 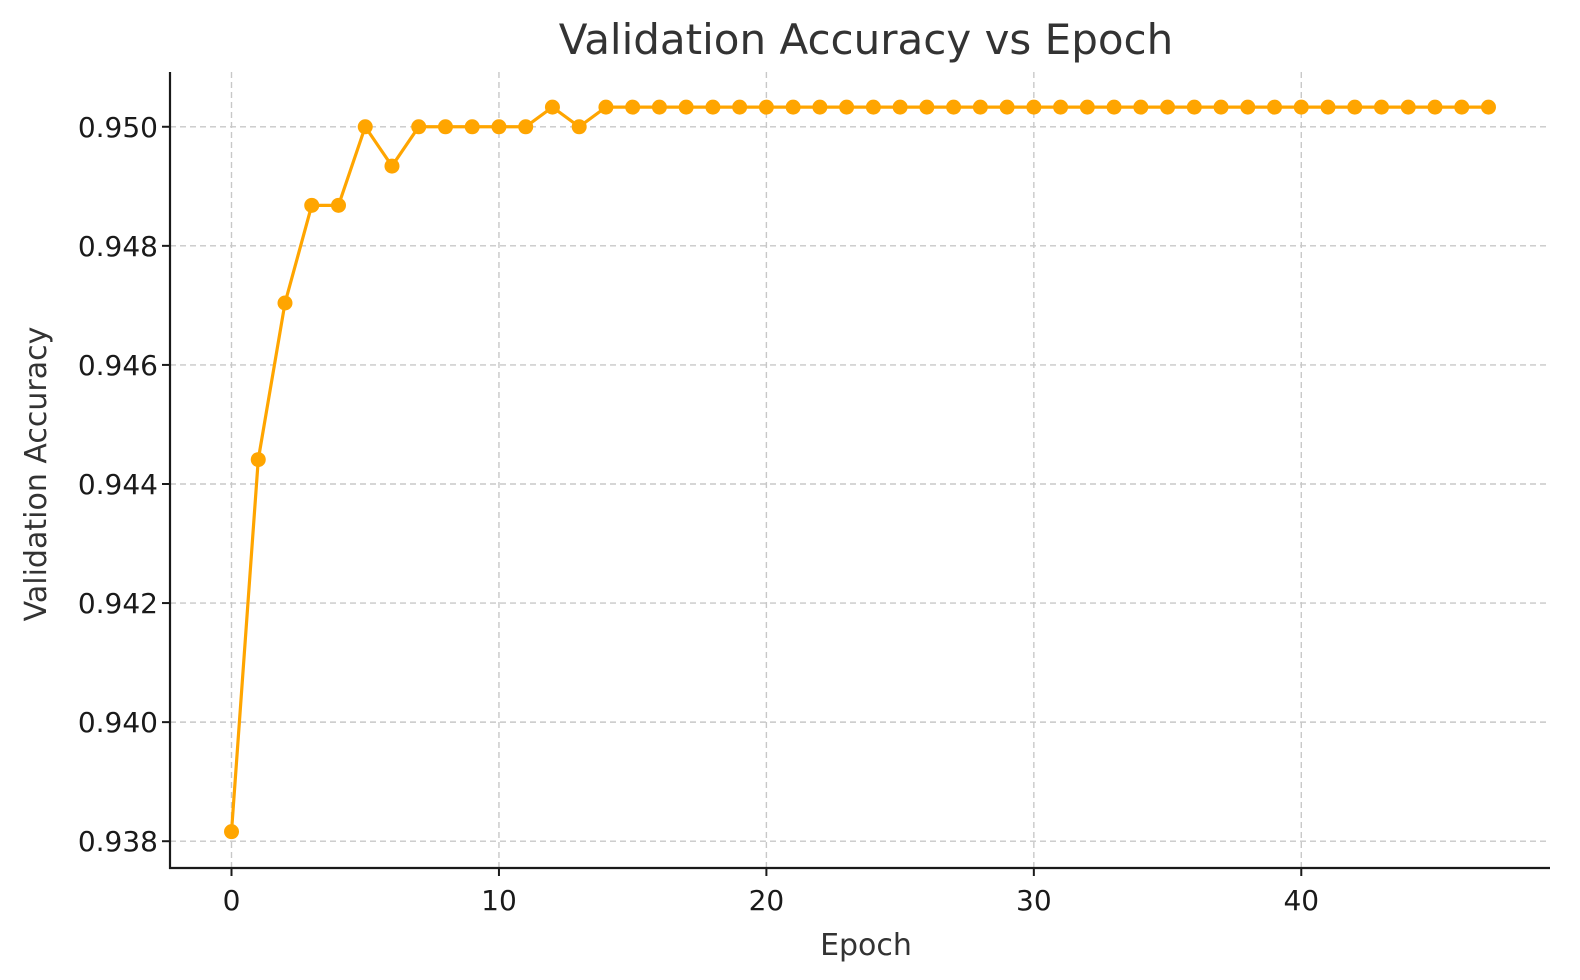 I want to click on y-tick-label: 0.940, so click(x=118, y=722).